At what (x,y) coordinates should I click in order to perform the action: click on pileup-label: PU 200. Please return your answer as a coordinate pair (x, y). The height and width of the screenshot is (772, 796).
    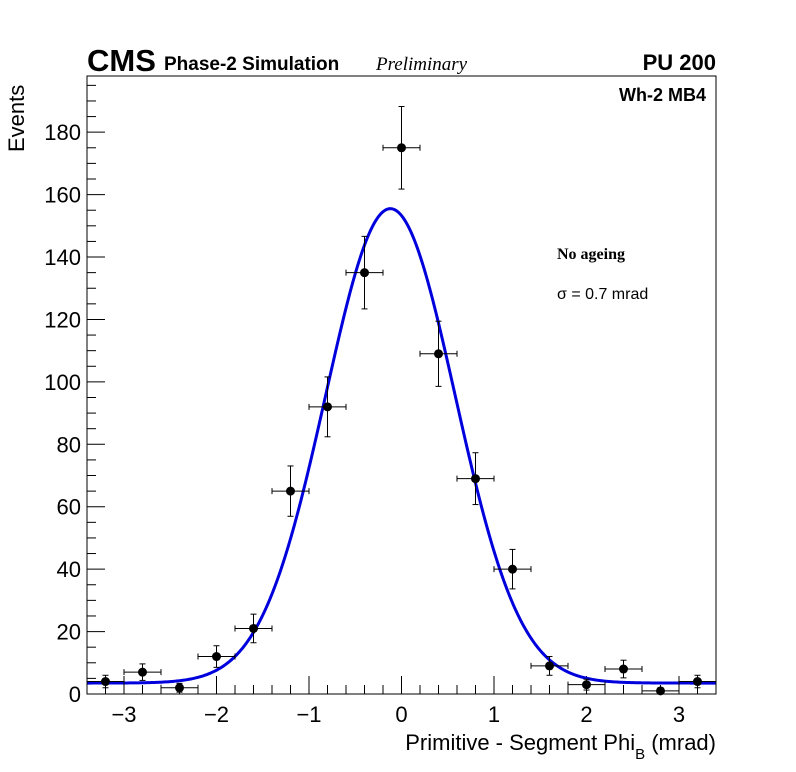
    Looking at the image, I should click on (679, 62).